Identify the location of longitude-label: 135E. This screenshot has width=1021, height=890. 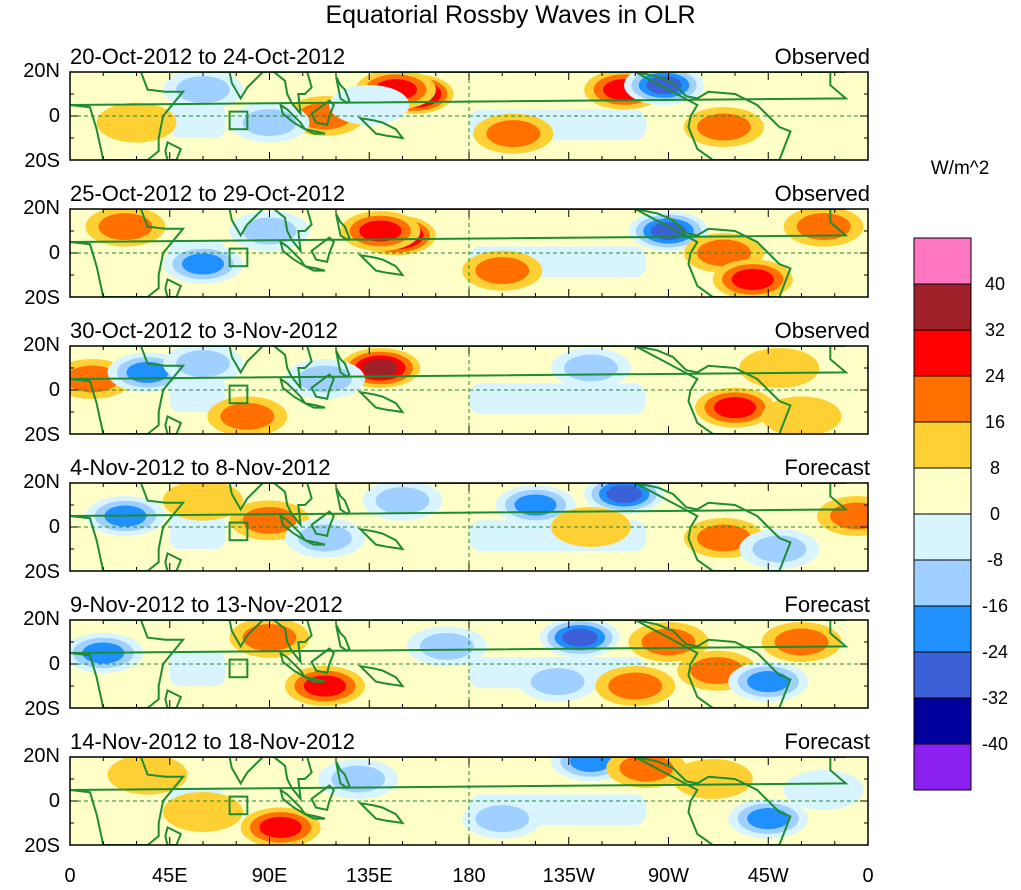
(369, 876).